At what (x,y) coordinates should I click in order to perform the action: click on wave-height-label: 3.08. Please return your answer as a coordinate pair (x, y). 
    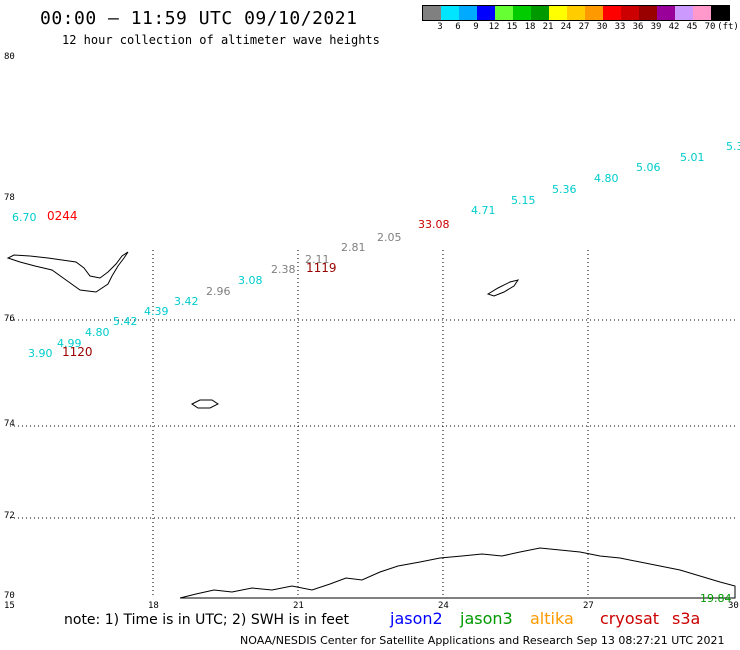
    Looking at the image, I should click on (250, 280).